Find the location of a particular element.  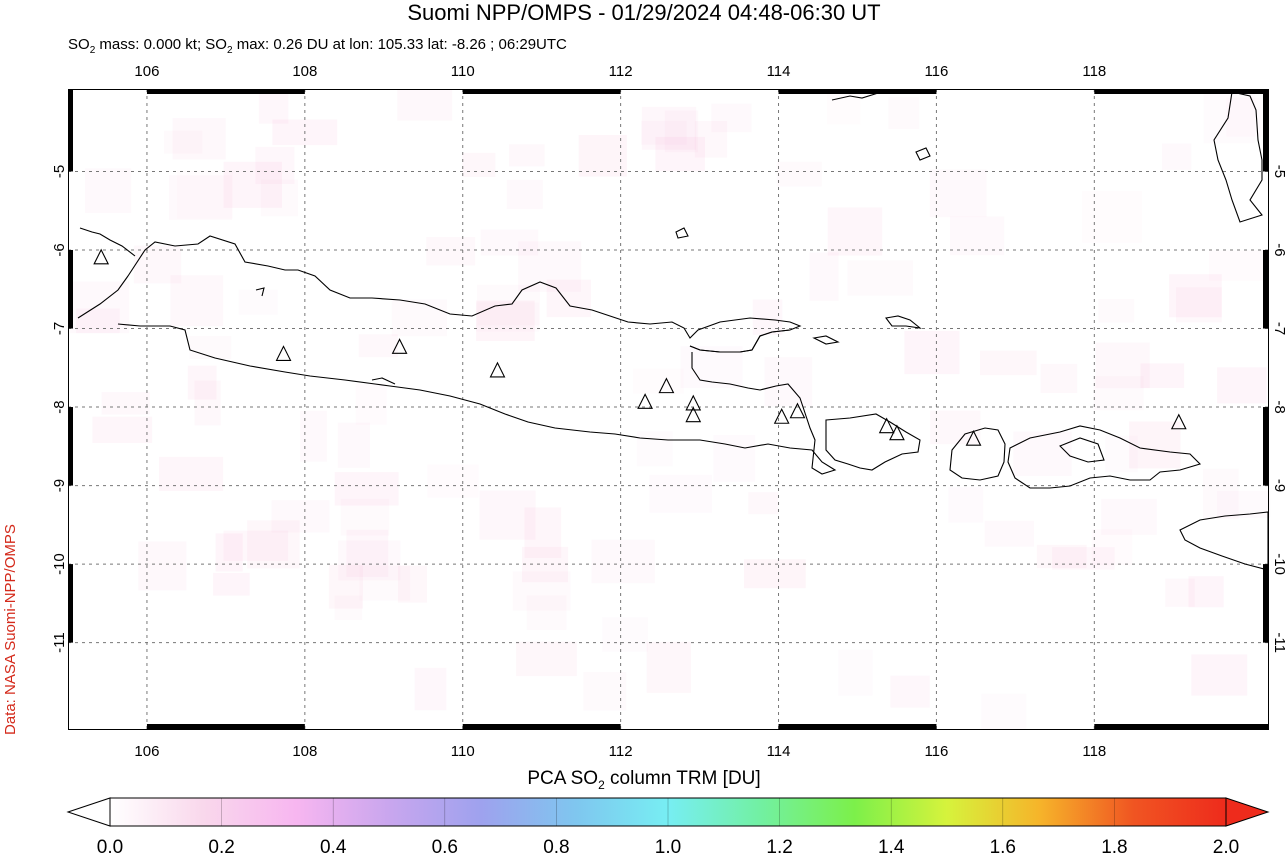

colorbar-tick-label: 1.0 is located at coordinates (668, 846).